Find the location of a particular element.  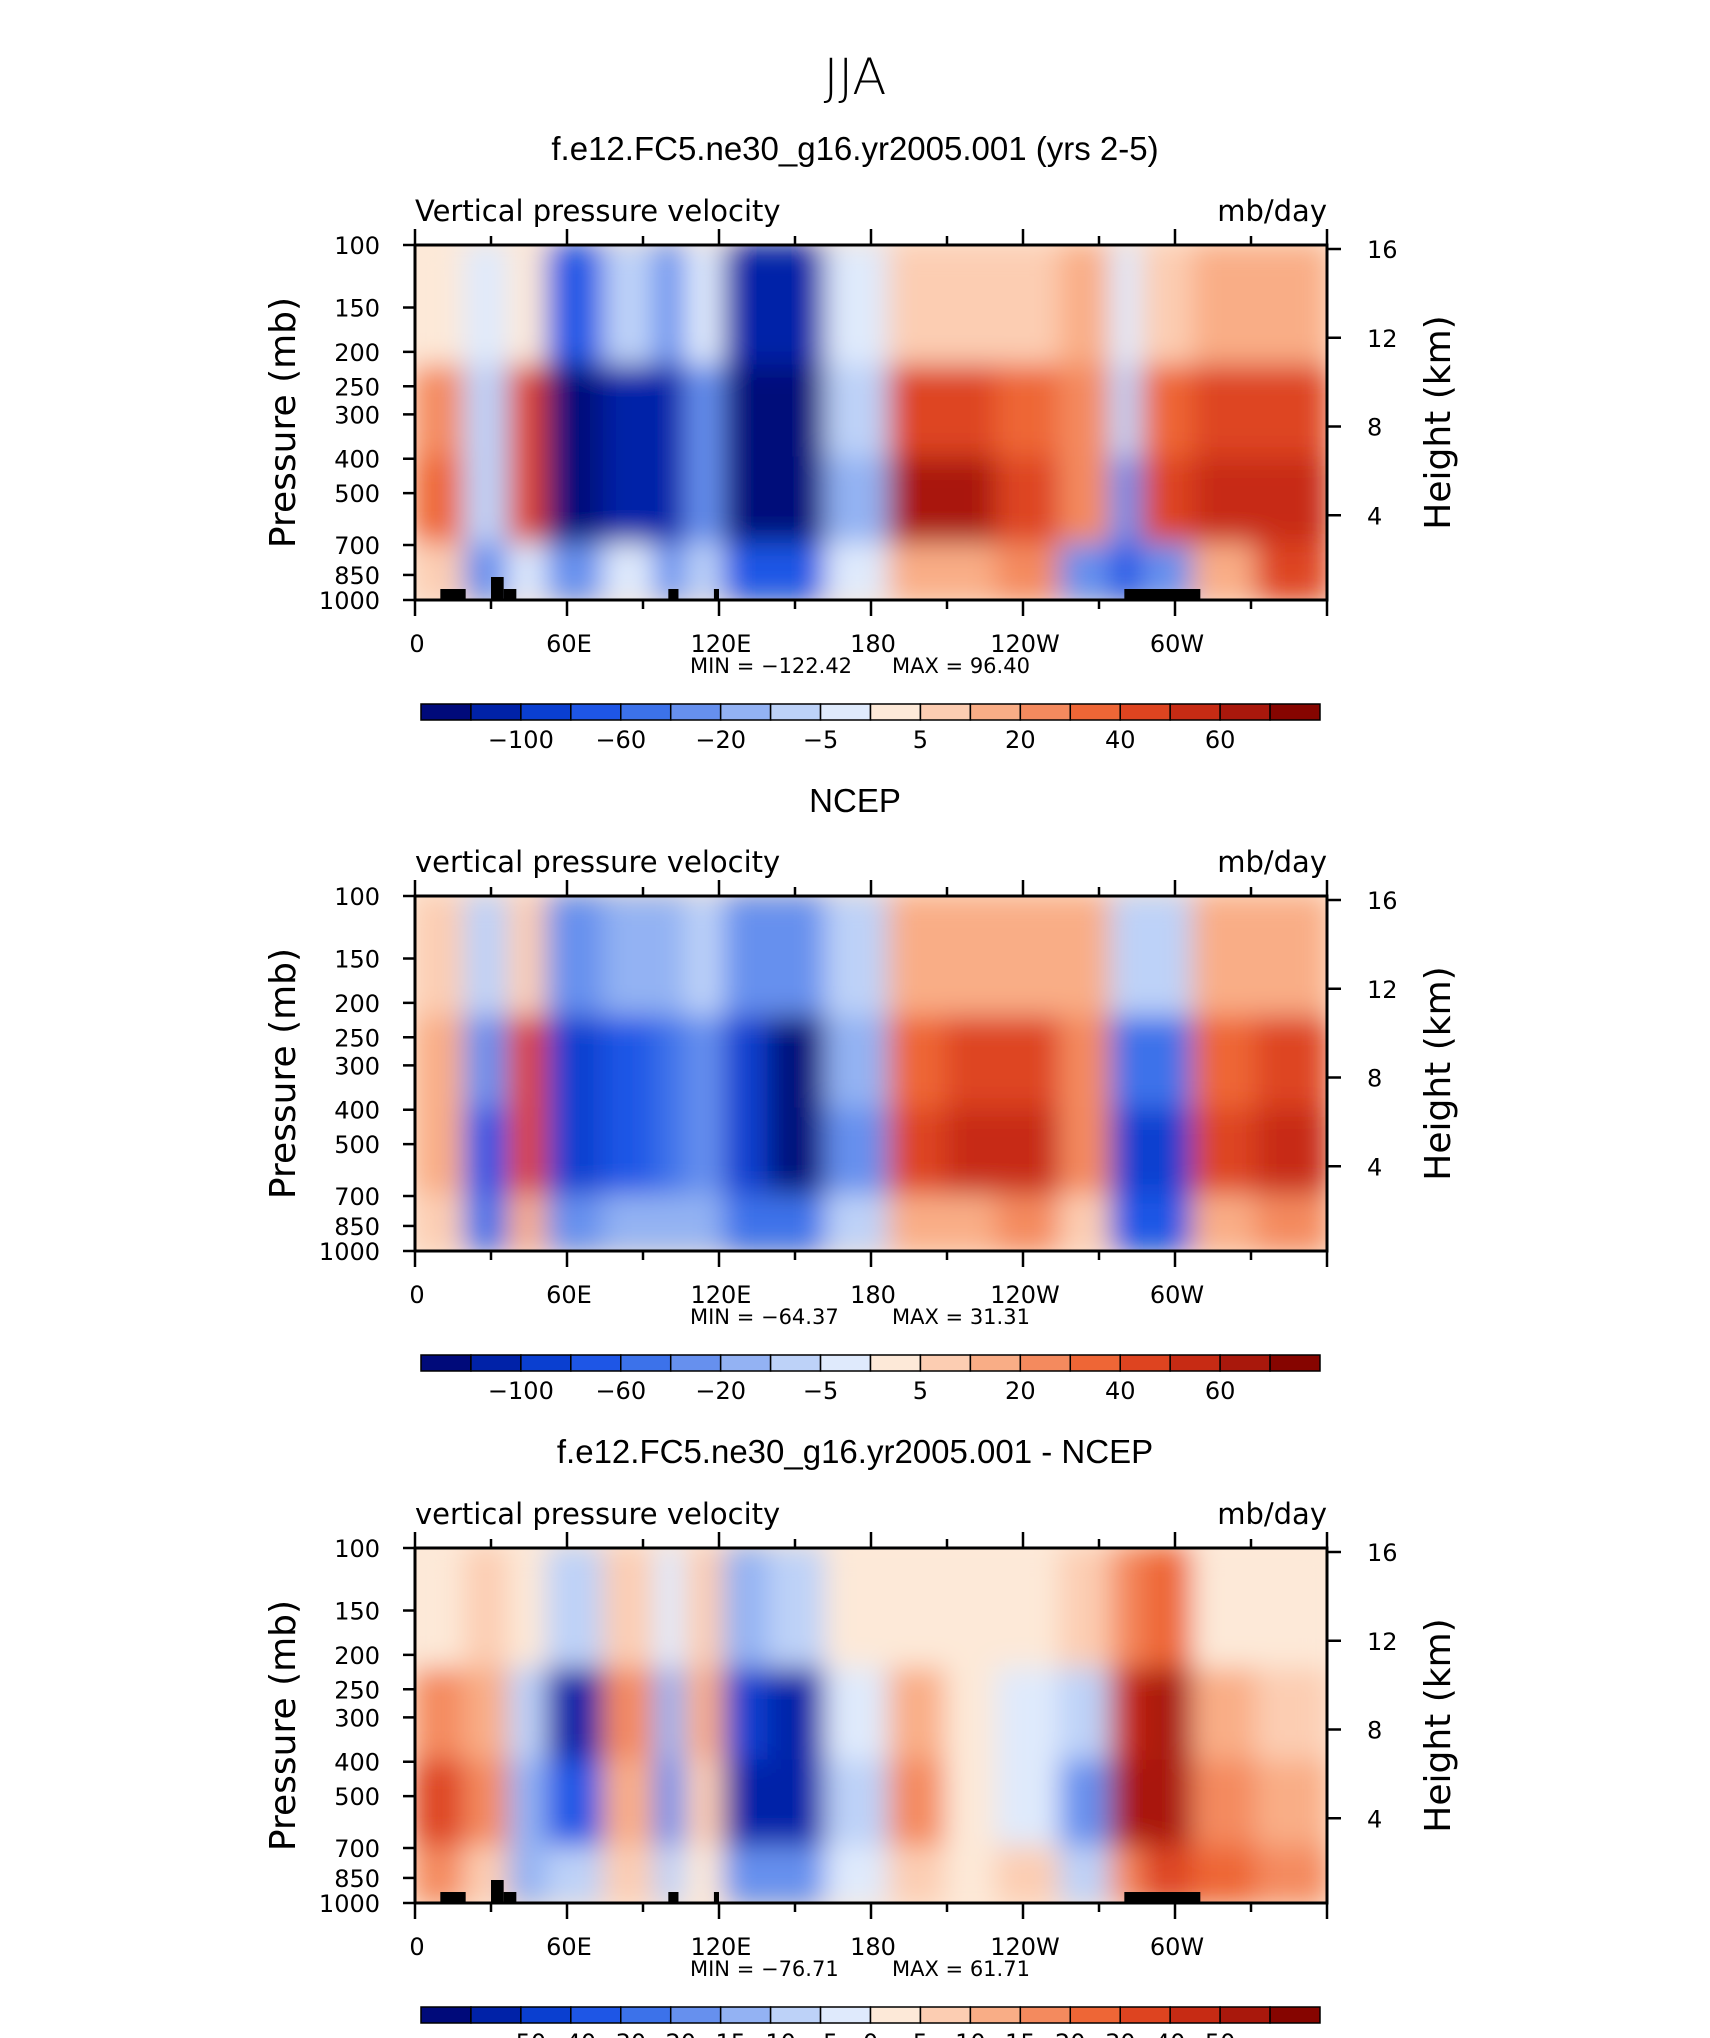

colorbar-label: −5 is located at coordinates (820, 1391).